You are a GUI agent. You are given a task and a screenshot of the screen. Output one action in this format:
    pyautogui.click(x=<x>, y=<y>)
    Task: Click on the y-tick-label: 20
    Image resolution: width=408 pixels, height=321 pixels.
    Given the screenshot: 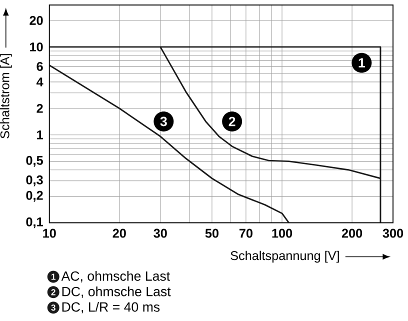 What is the action you would take?
    pyautogui.click(x=36, y=21)
    